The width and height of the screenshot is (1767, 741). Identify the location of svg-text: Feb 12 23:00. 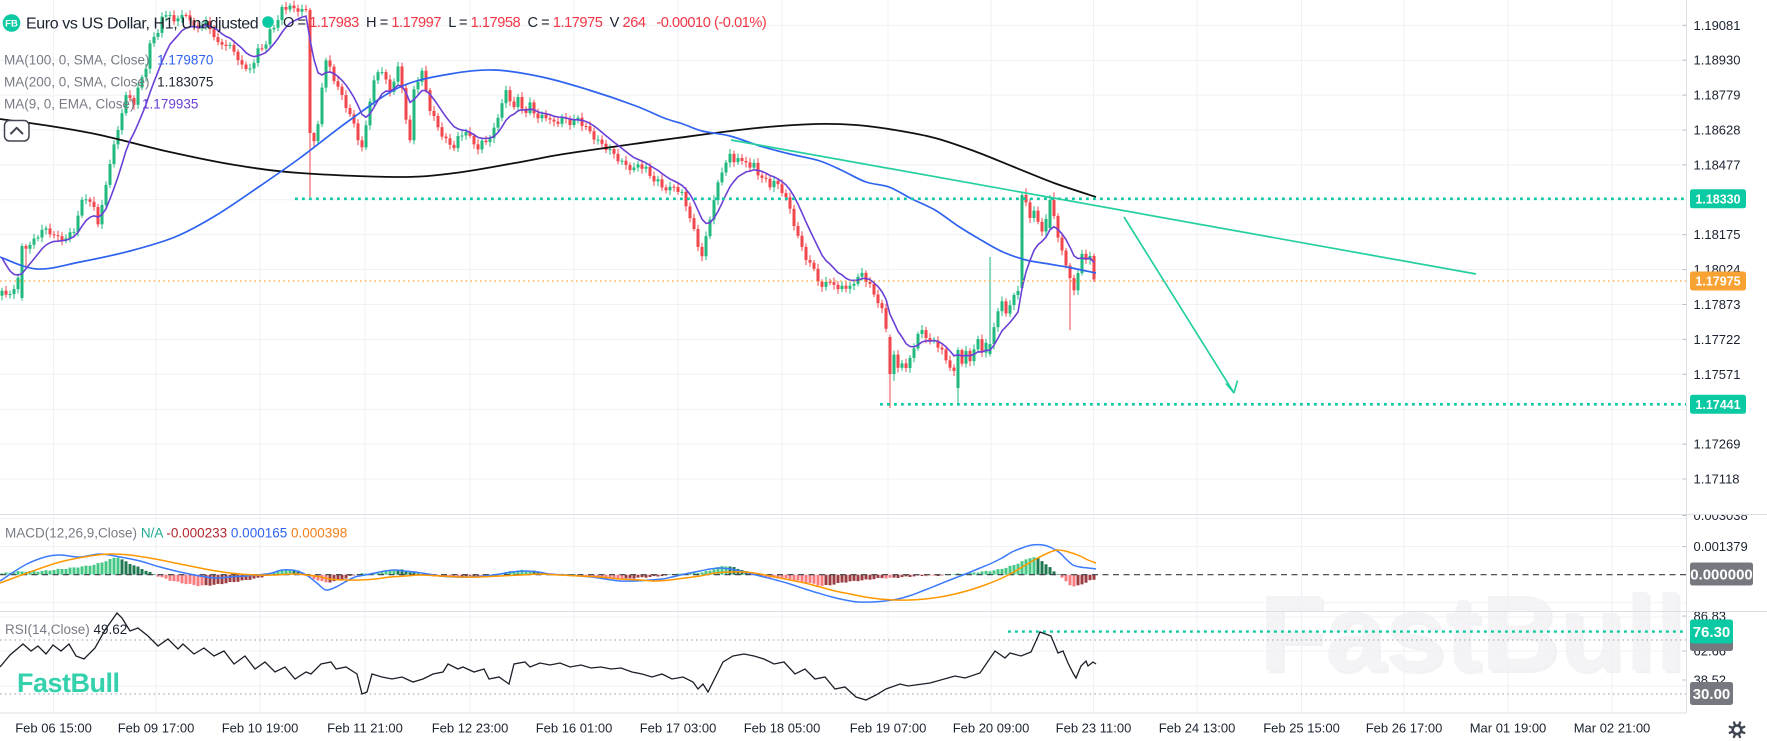
(470, 728).